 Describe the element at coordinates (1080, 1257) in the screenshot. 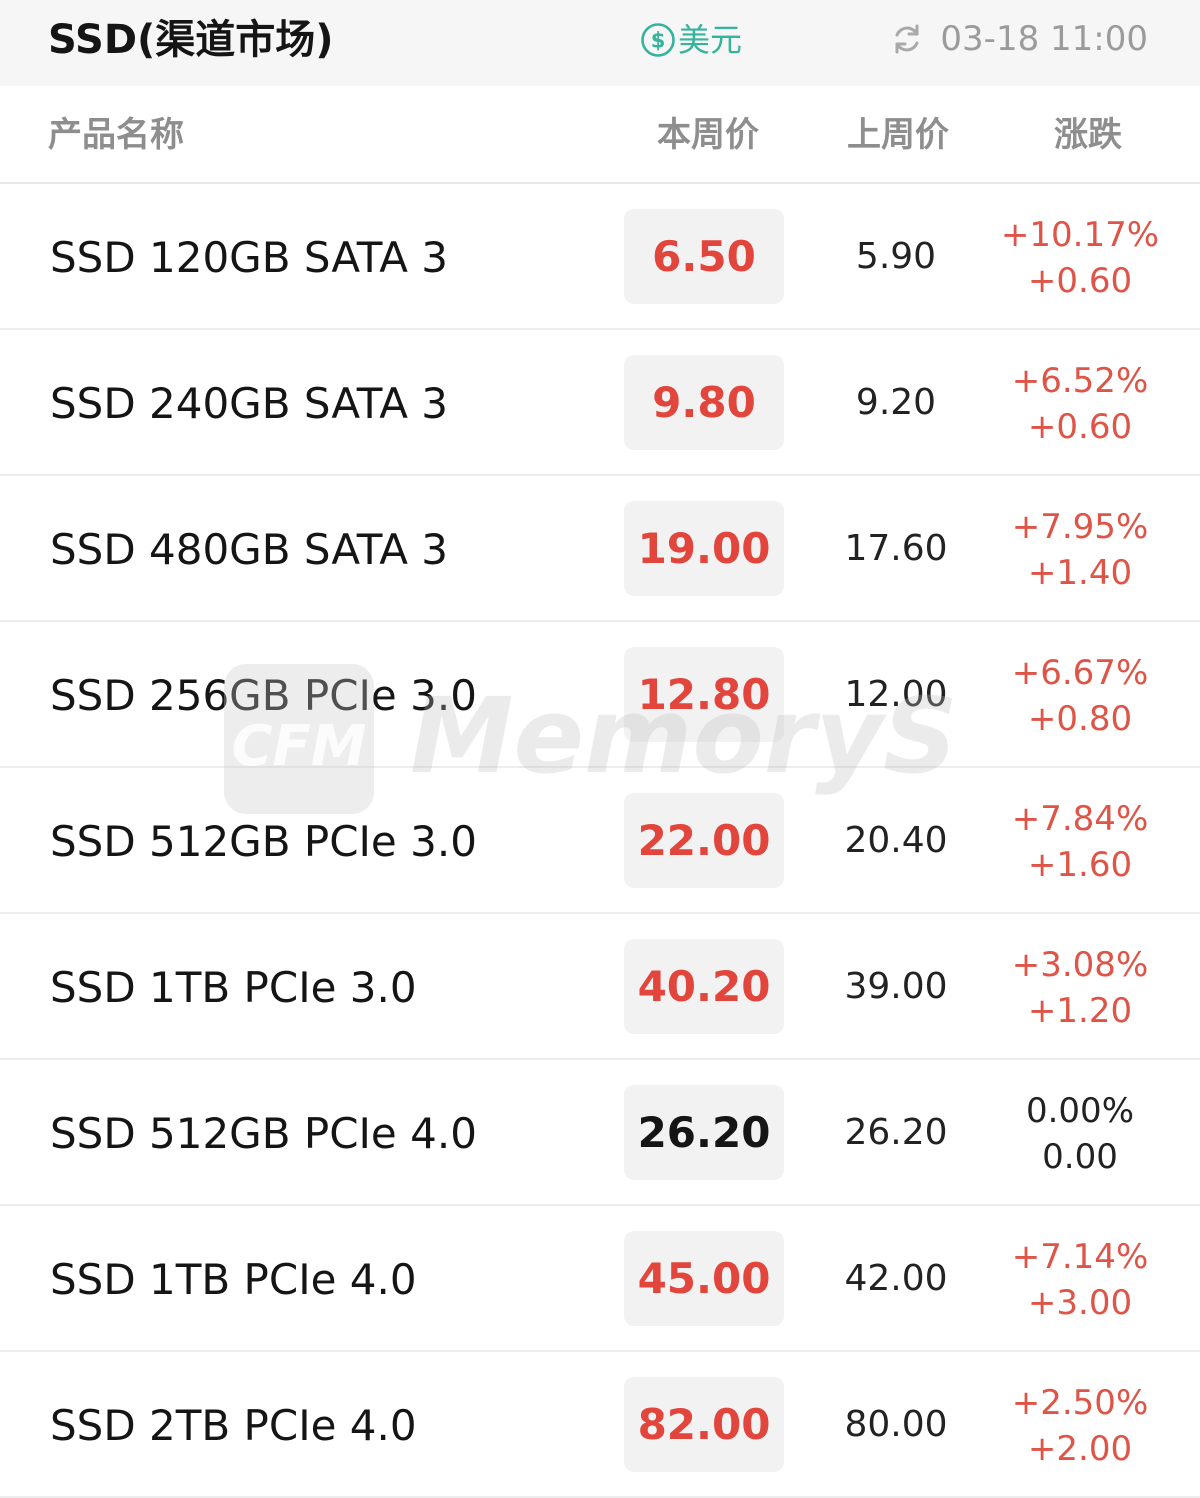

I see `change-percent: +7.14%` at that location.